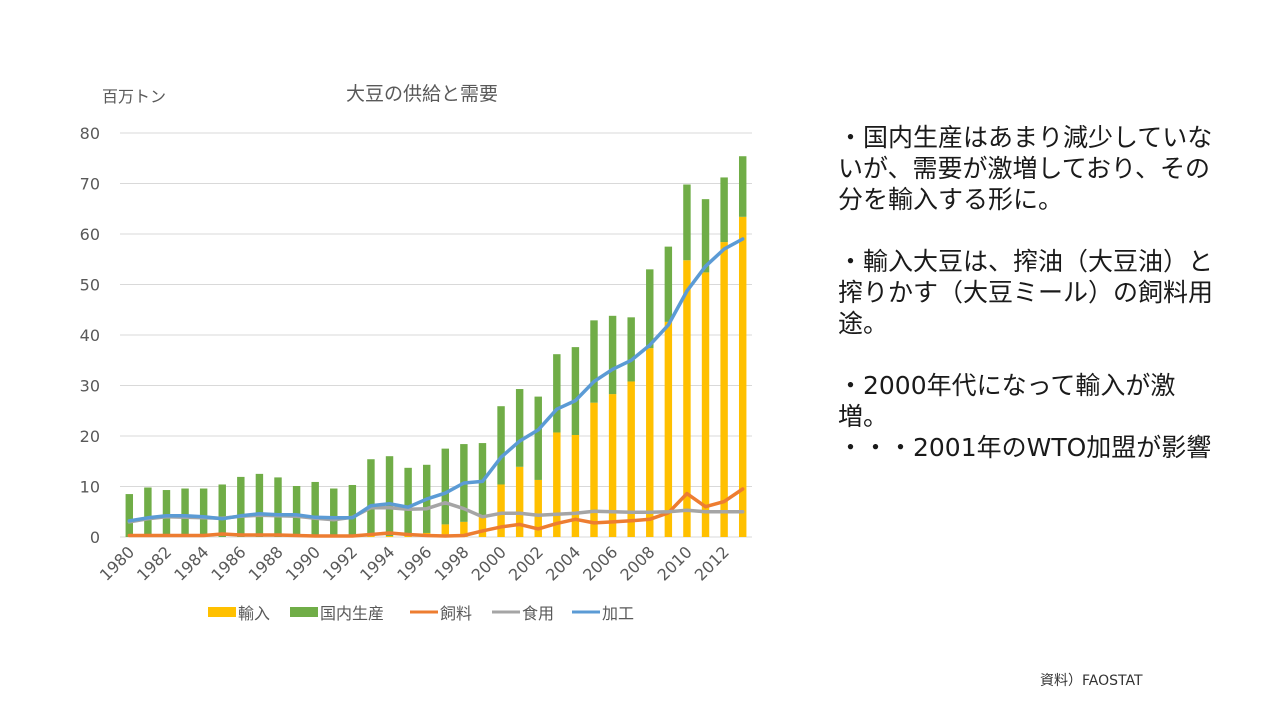  I want to click on legend-processing-label: 加工, so click(618, 613).